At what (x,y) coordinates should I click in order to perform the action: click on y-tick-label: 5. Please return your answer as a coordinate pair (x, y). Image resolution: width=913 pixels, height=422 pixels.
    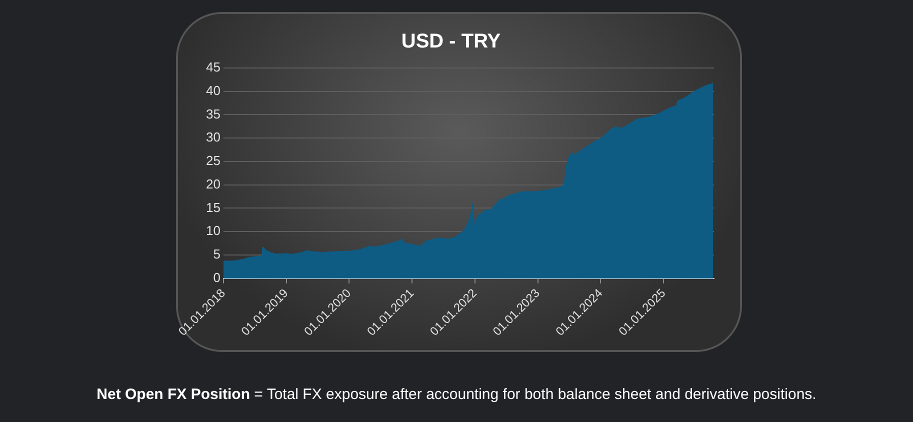
    Looking at the image, I should click on (216, 254).